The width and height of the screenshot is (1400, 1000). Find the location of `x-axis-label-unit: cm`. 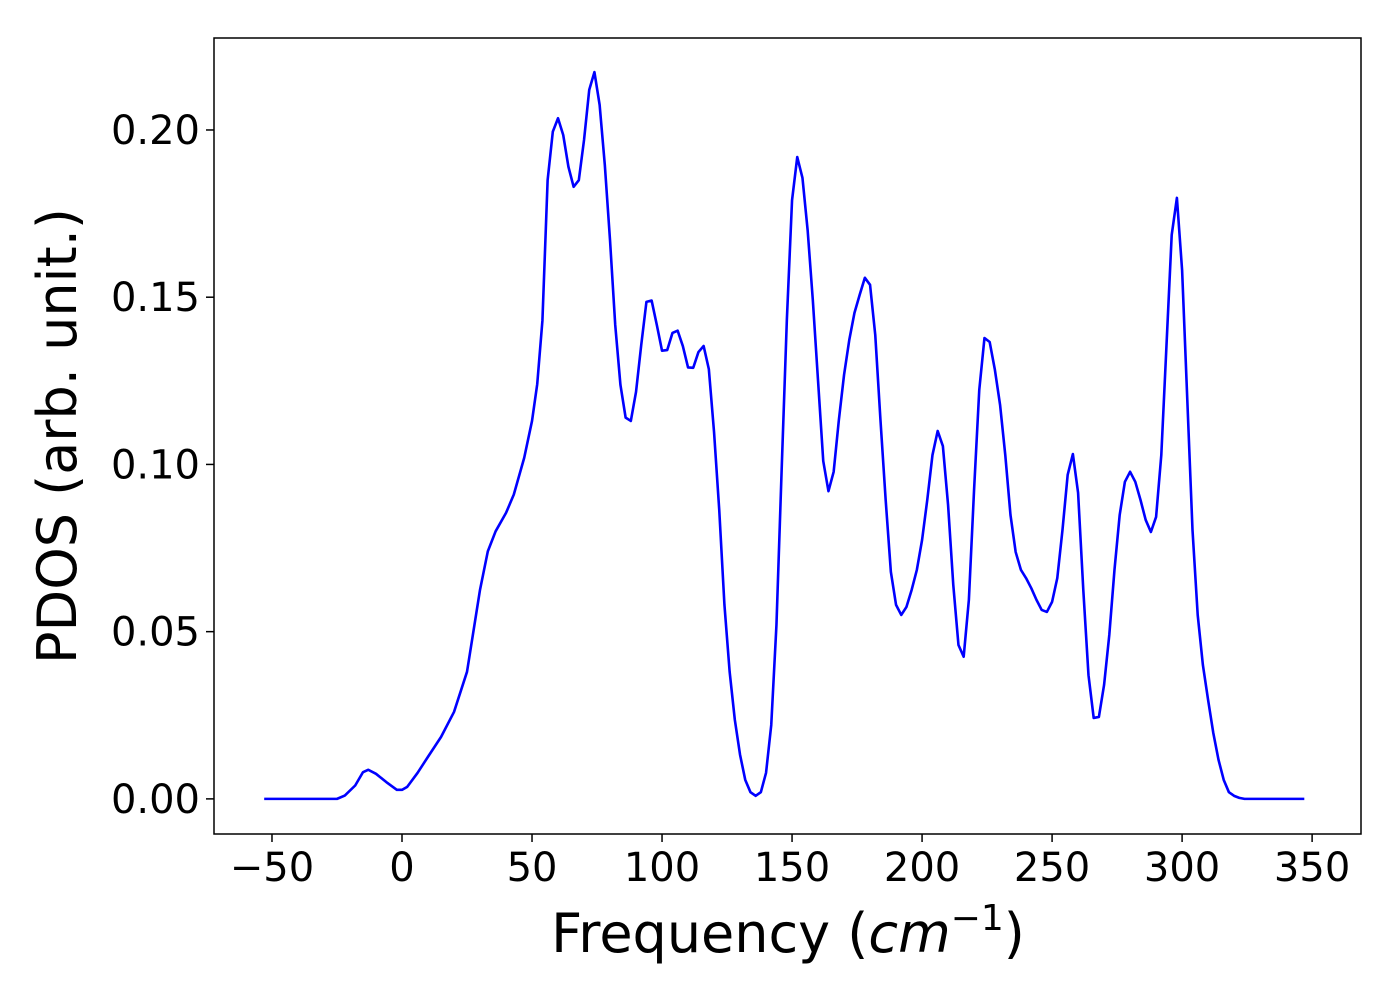

x-axis-label-unit: cm is located at coordinates (909, 933).